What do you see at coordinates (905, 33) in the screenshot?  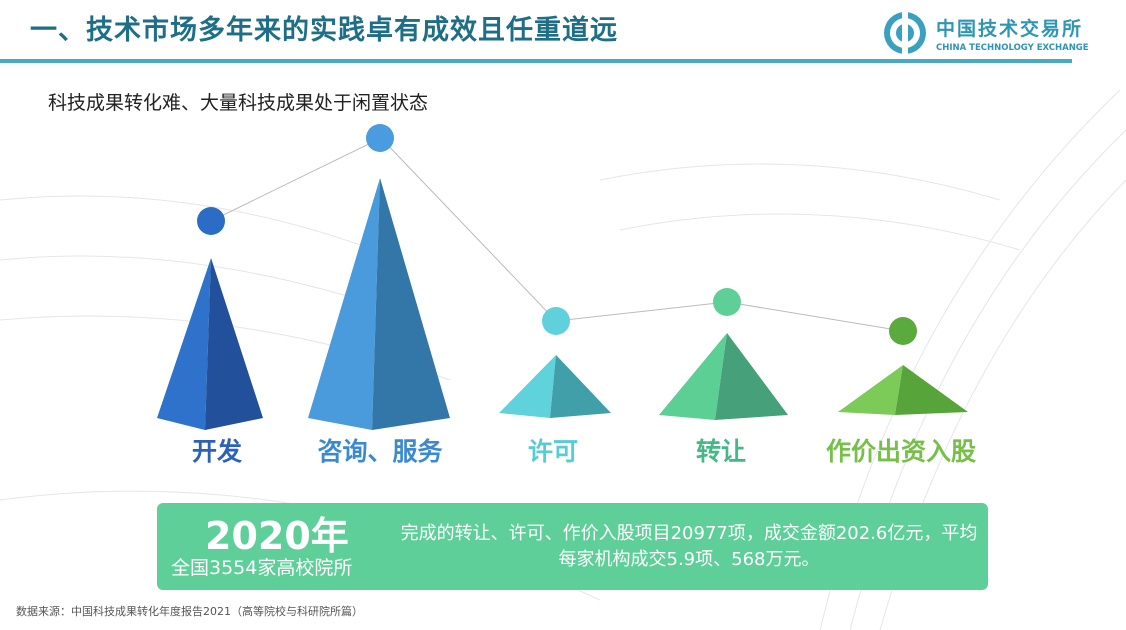 I see `logo-icon` at bounding box center [905, 33].